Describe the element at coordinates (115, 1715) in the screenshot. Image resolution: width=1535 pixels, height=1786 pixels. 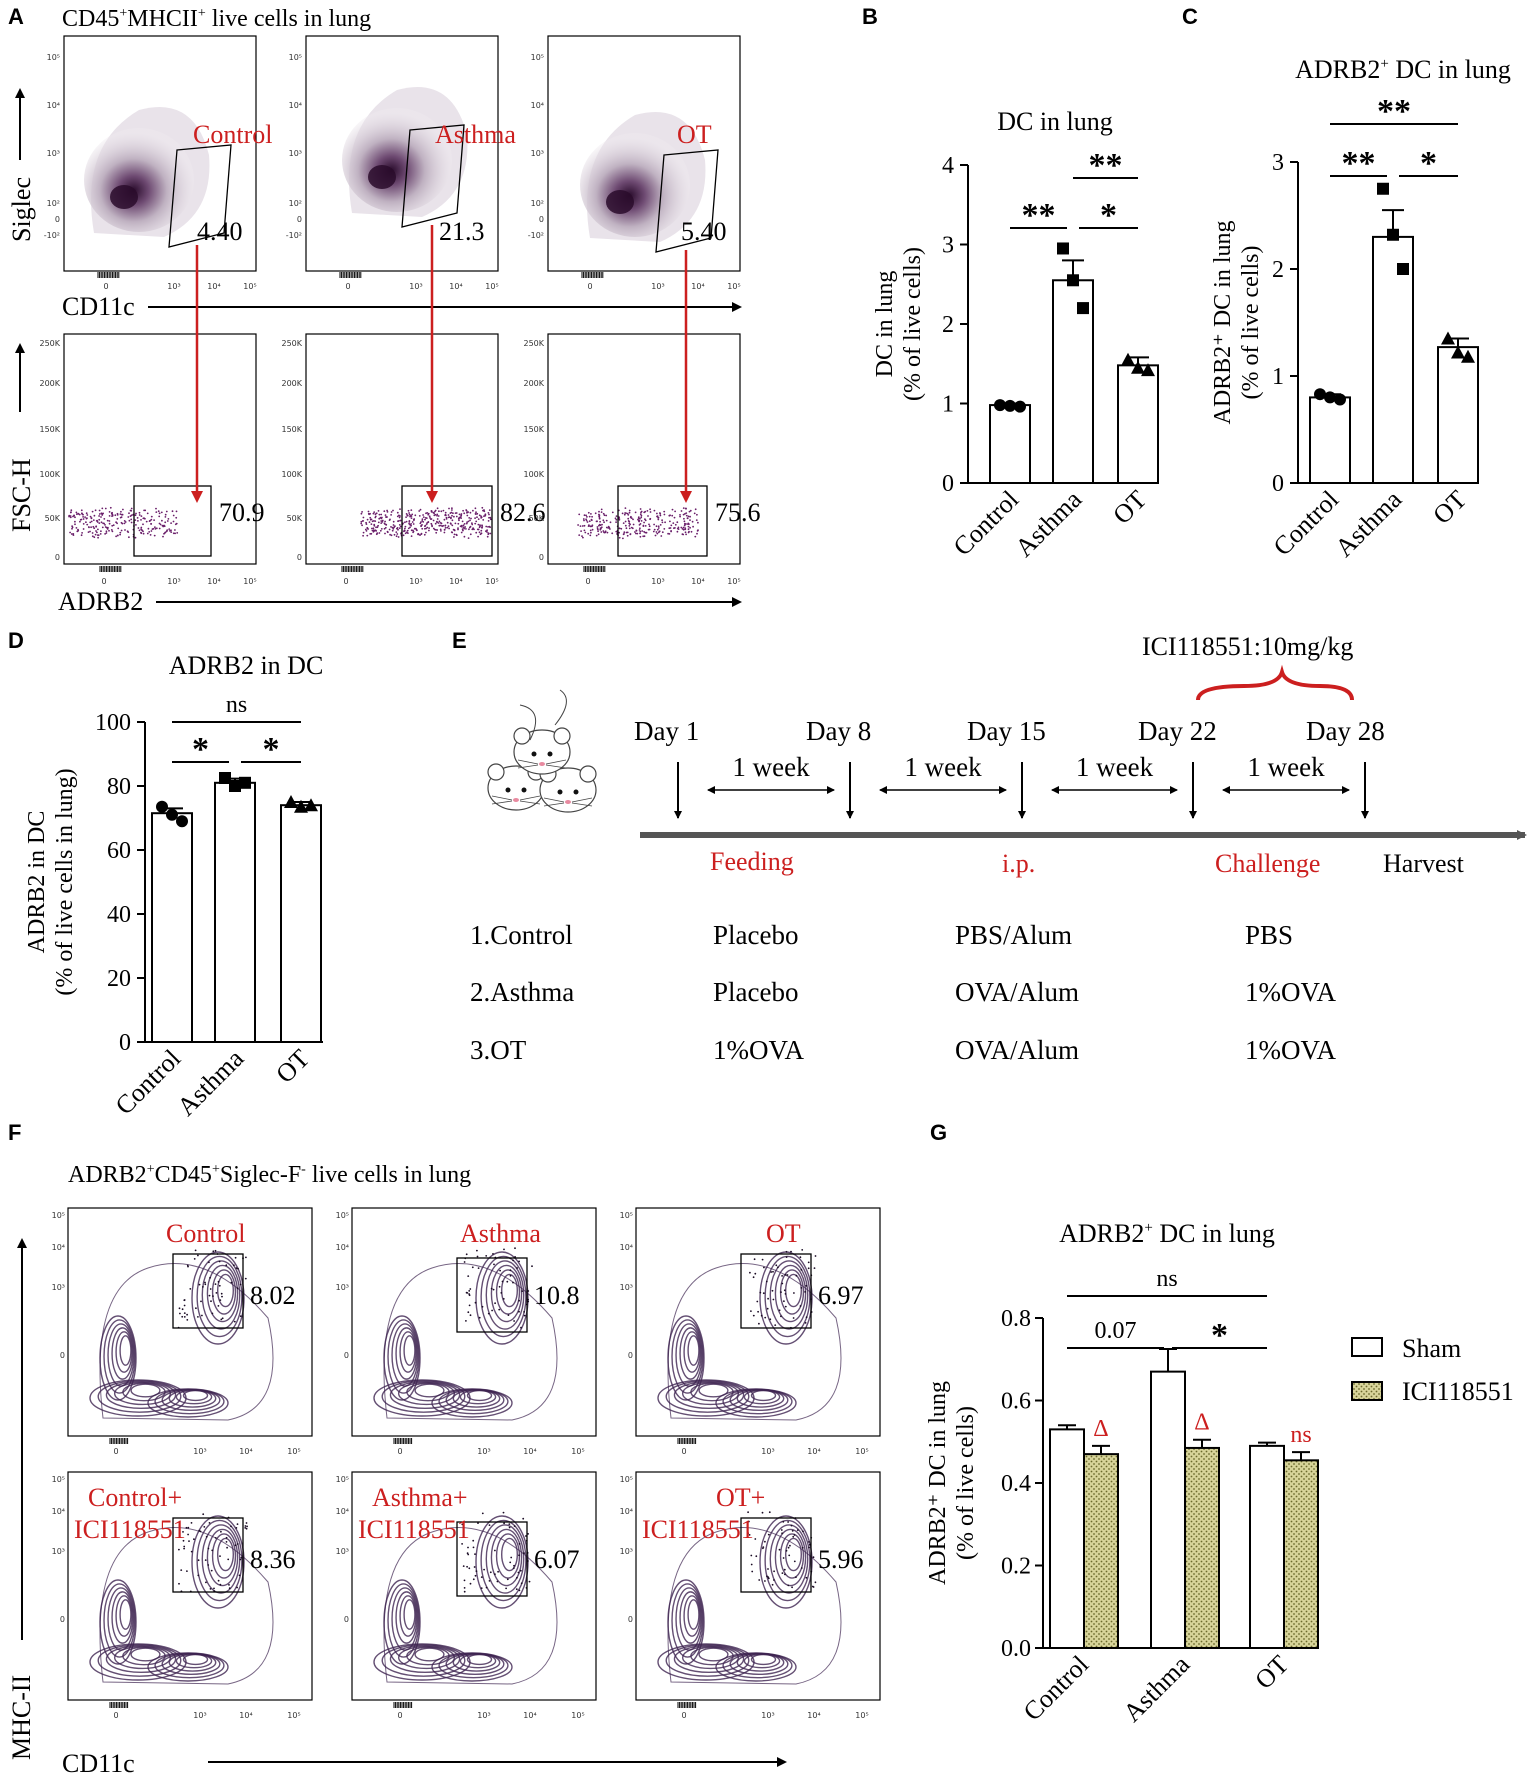
I see `x-tick: 0` at that location.